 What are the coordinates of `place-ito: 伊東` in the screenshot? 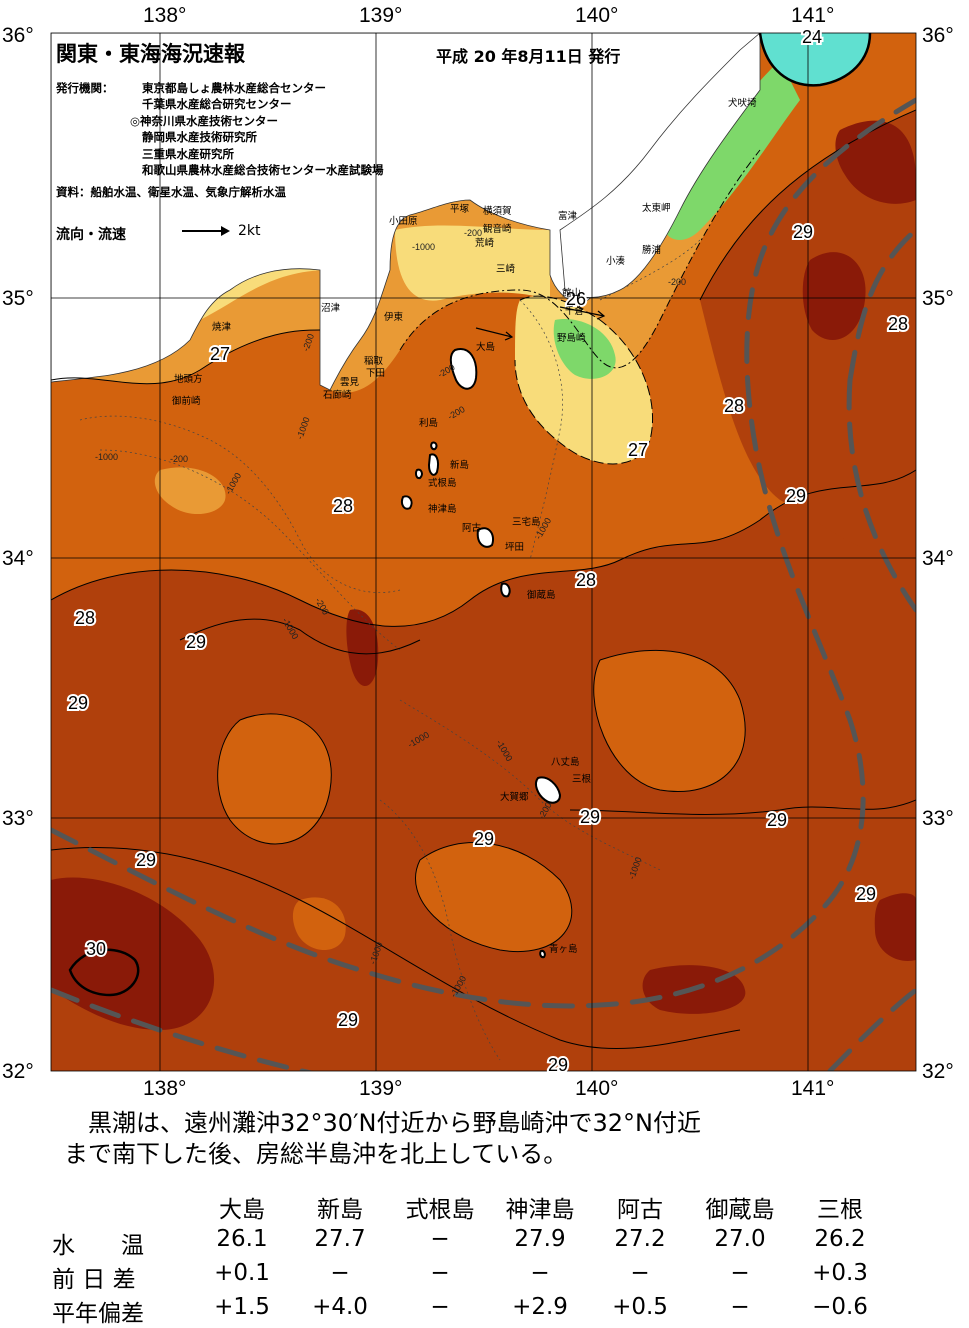 It's located at (394, 317).